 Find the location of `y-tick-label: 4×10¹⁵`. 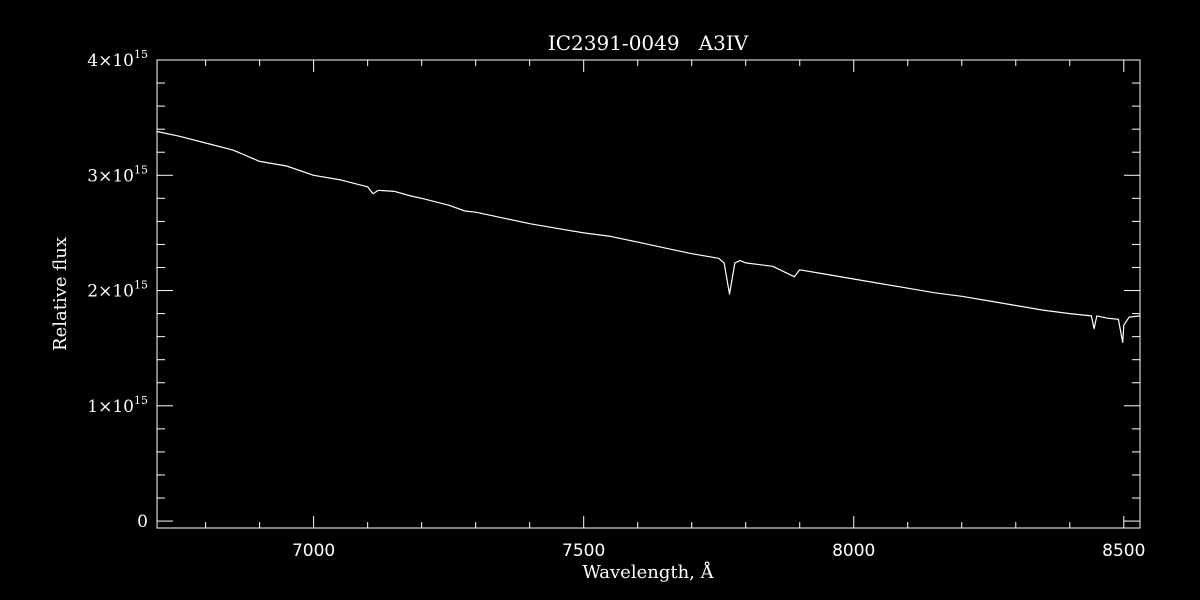

y-tick-label: 4×10¹⁵ is located at coordinates (117, 59).